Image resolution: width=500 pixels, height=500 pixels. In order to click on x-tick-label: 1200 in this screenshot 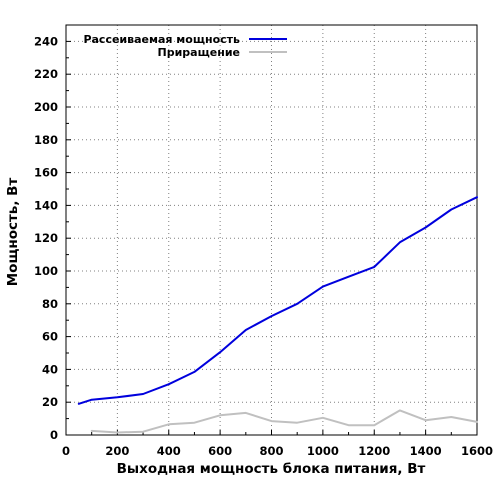, I will do `click(374, 451)`.